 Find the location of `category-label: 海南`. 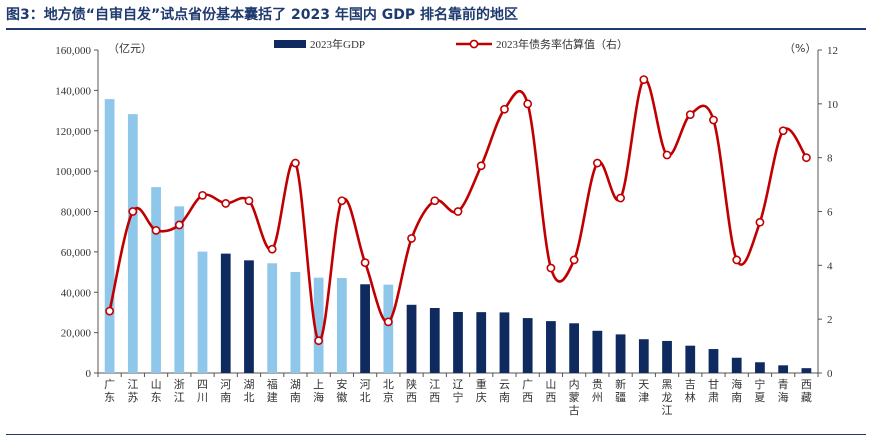

category-label: 海南 is located at coordinates (736, 390).